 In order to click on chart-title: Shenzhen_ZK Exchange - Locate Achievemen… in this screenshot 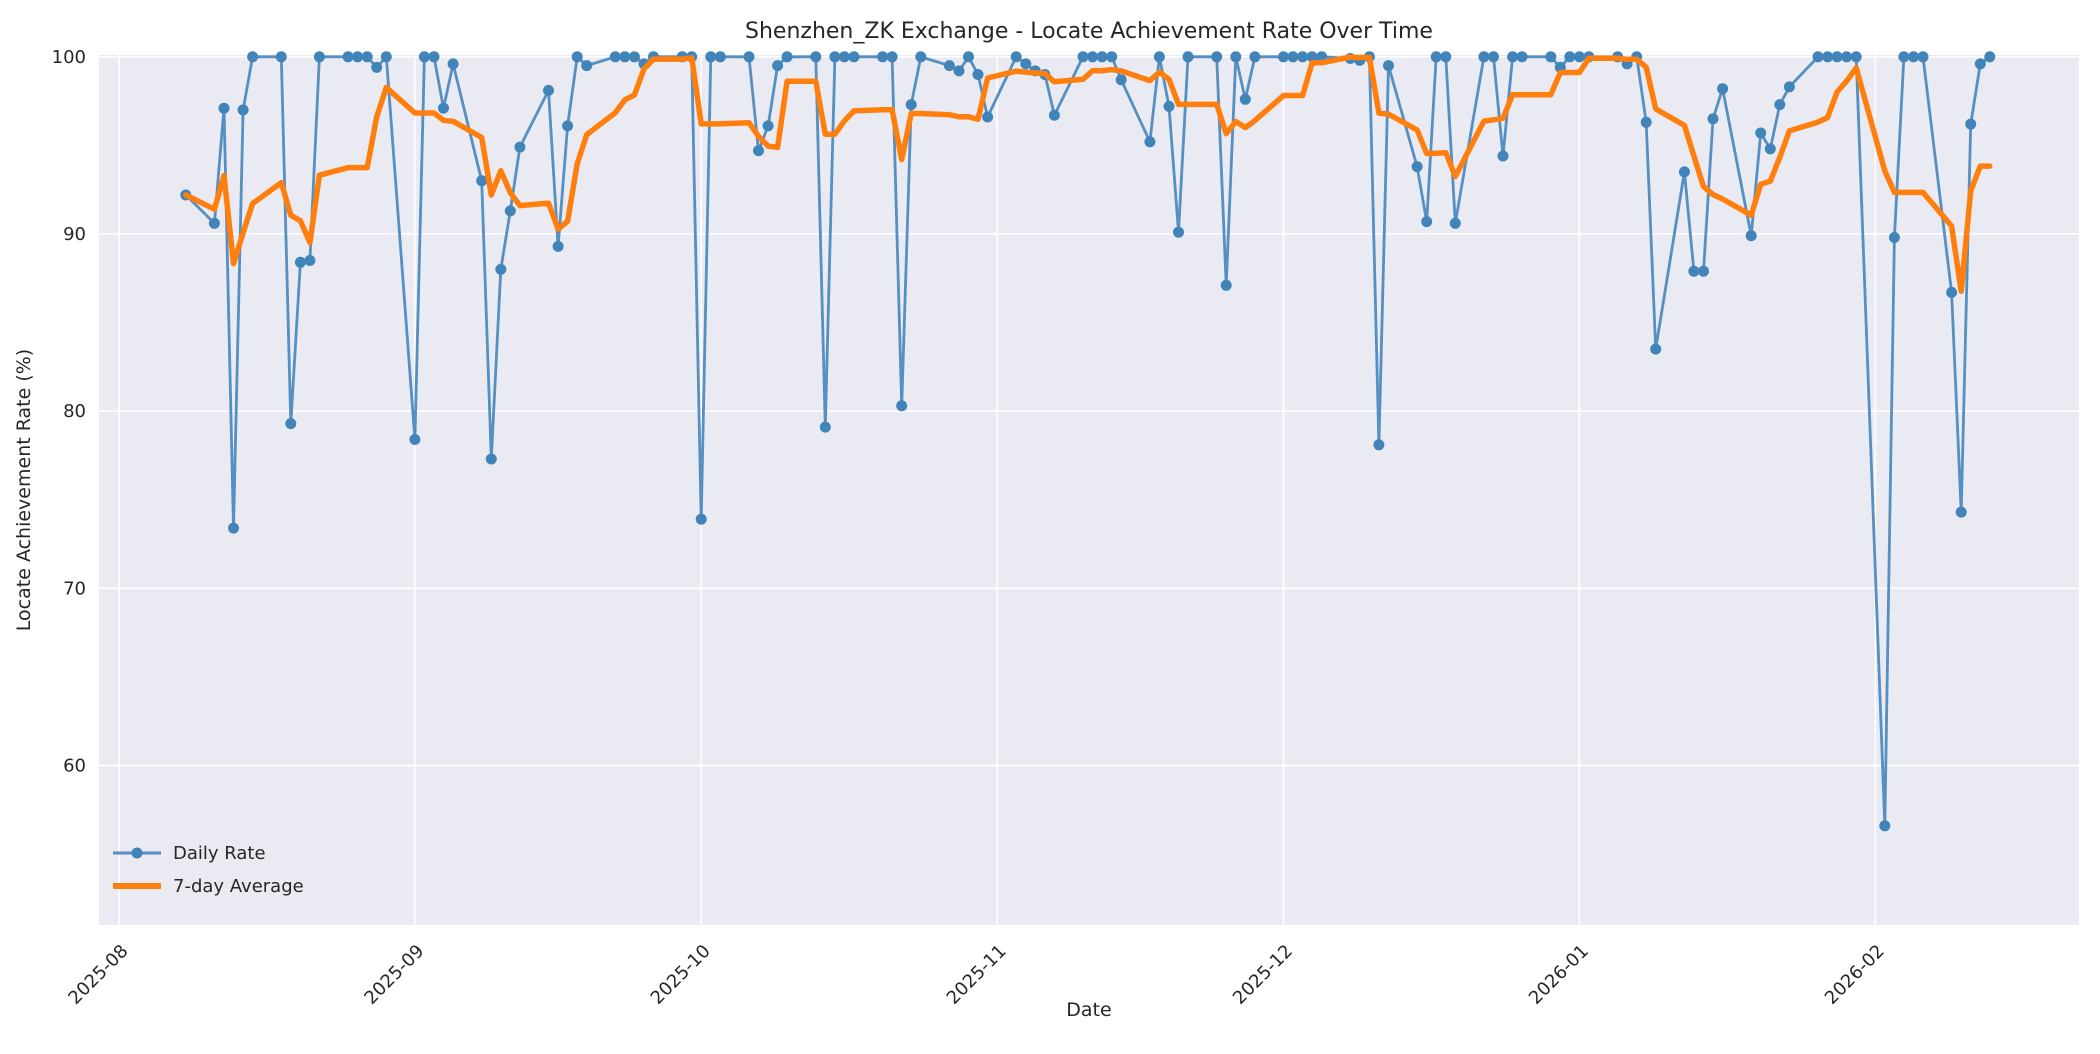, I will do `click(1089, 31)`.